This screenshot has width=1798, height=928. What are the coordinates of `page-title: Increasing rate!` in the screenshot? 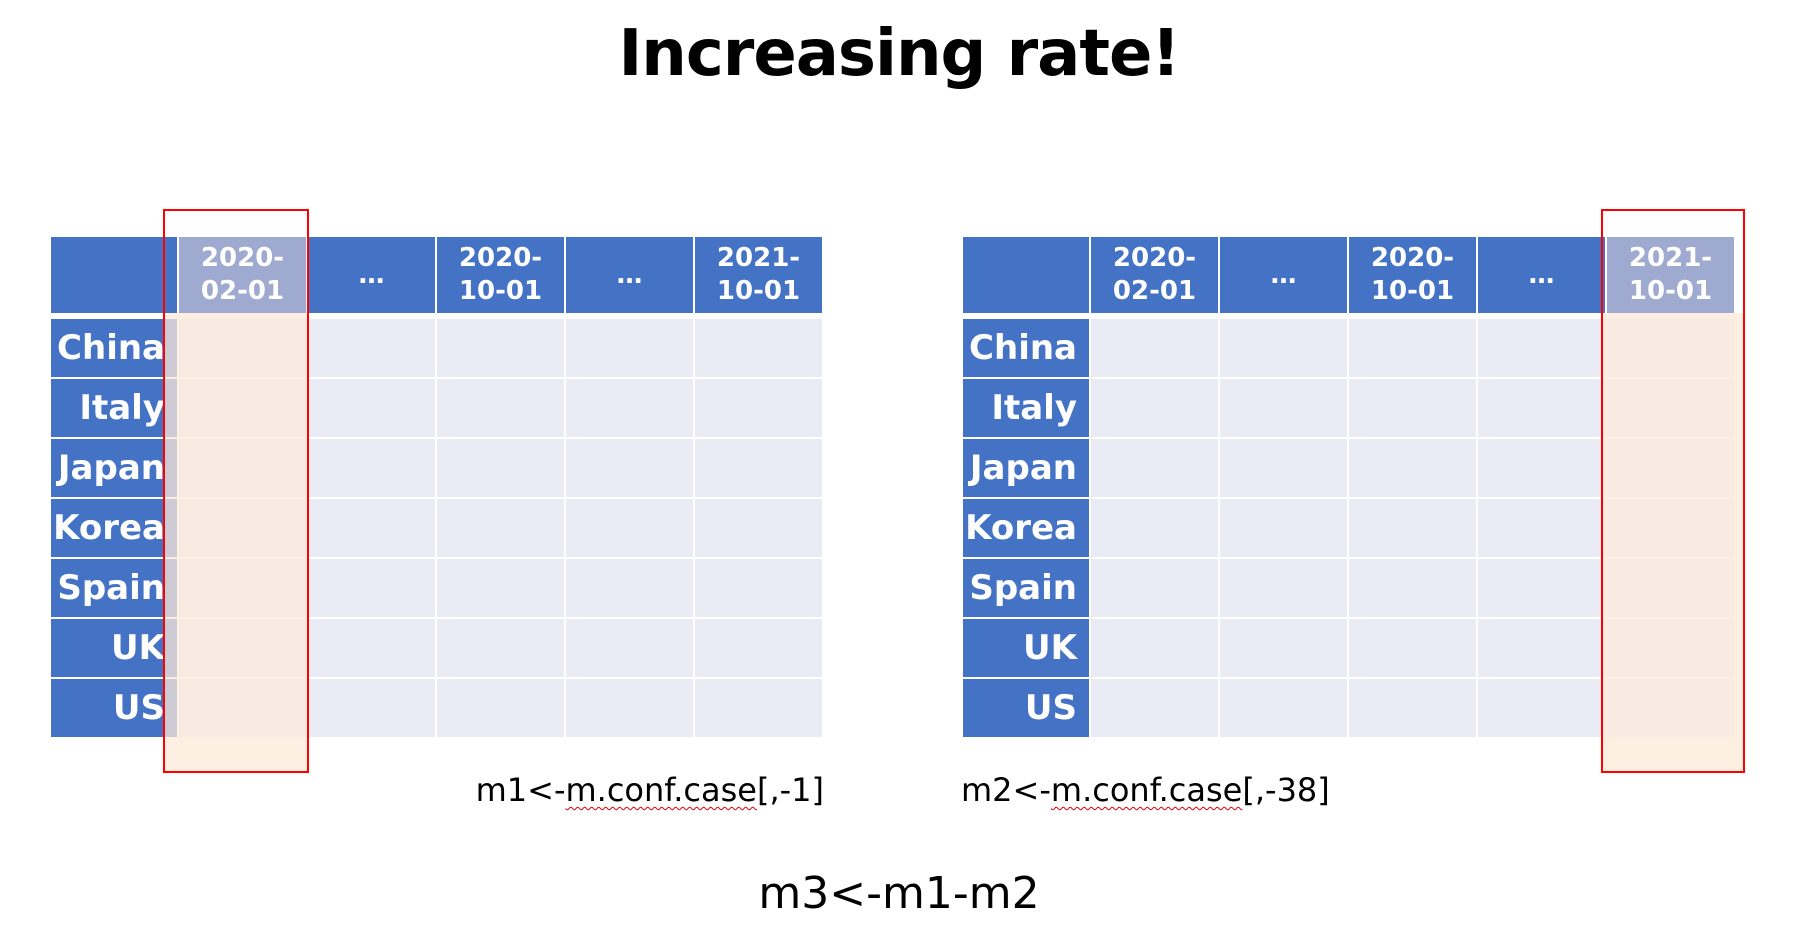 It's located at (899, 54).